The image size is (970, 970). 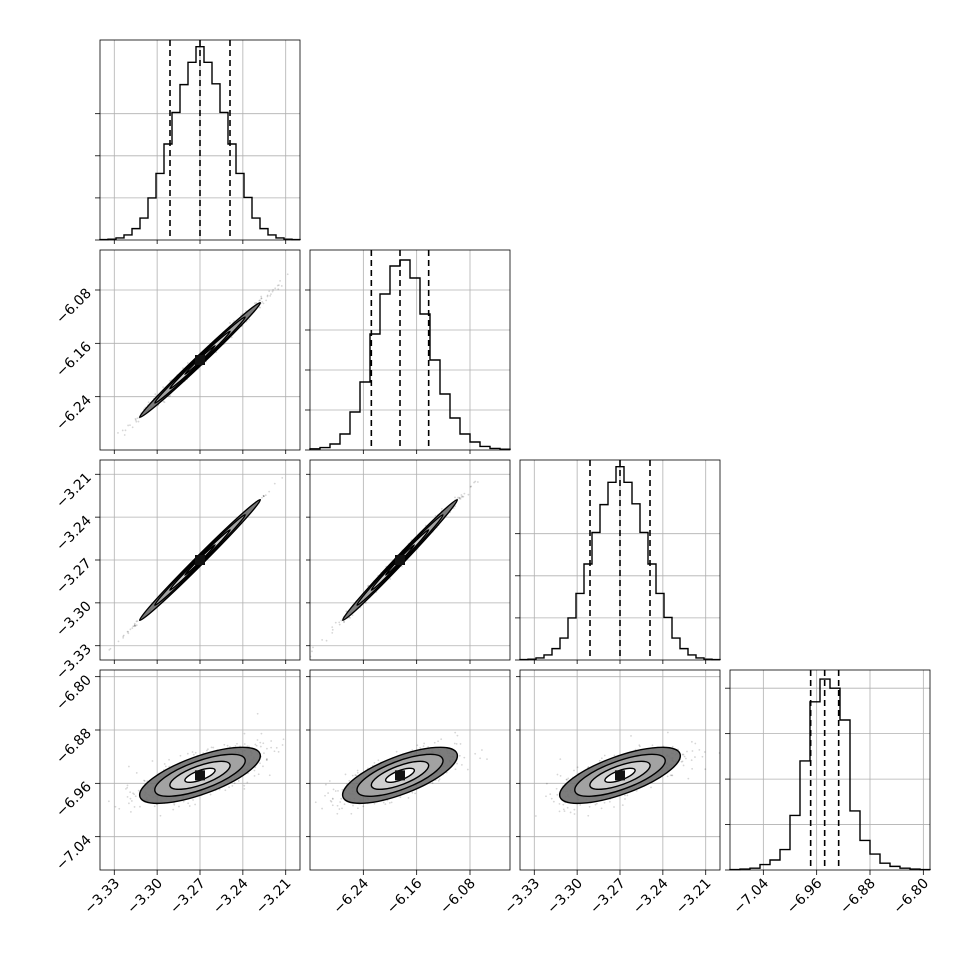 What do you see at coordinates (74, 577) in the screenshot?
I see `y-tick-label: −3.27` at bounding box center [74, 577].